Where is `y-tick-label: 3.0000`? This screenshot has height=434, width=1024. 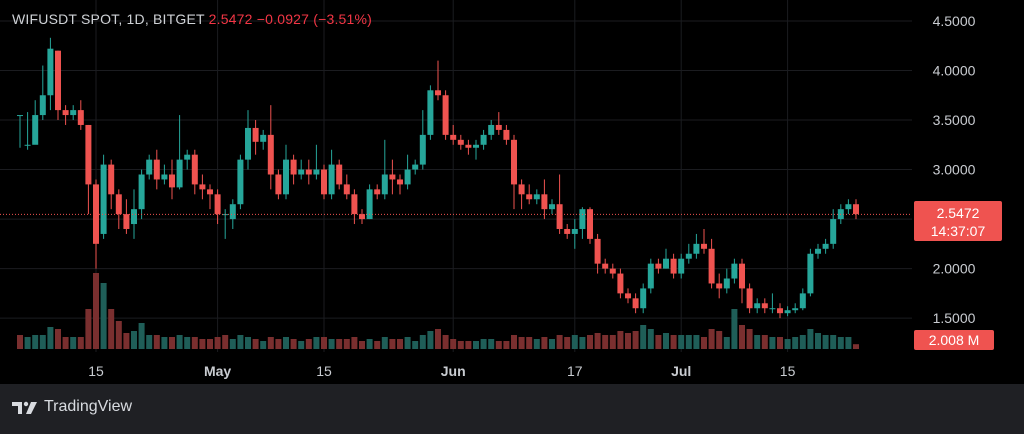
y-tick-label: 3.0000 is located at coordinates (954, 170).